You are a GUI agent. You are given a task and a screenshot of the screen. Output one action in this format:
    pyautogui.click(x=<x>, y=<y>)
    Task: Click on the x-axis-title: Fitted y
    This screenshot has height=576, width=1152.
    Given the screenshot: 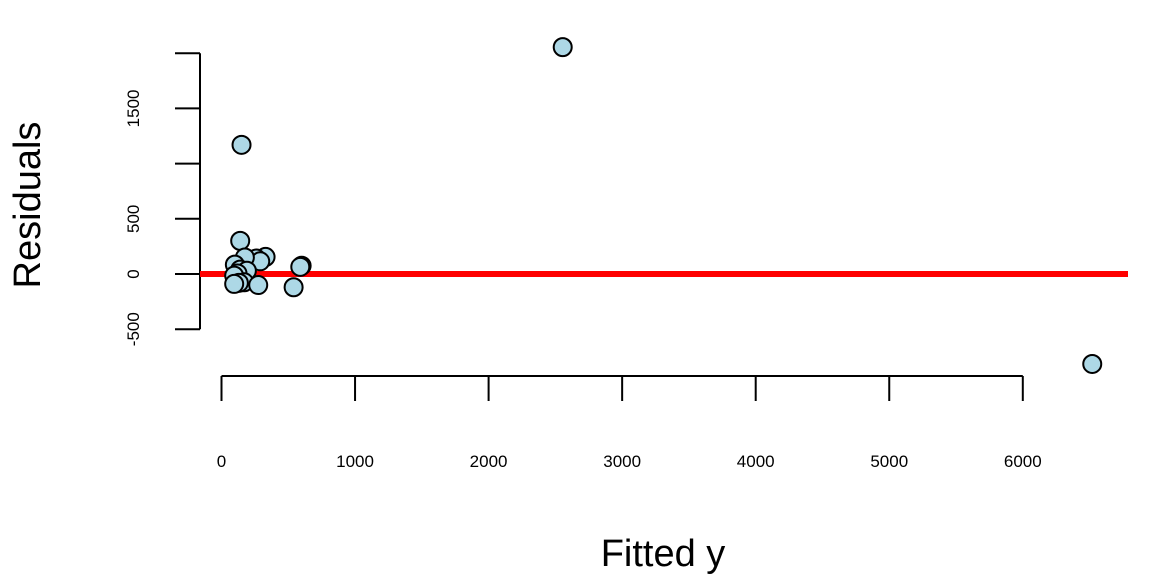 What is the action you would take?
    pyautogui.click(x=663, y=554)
    